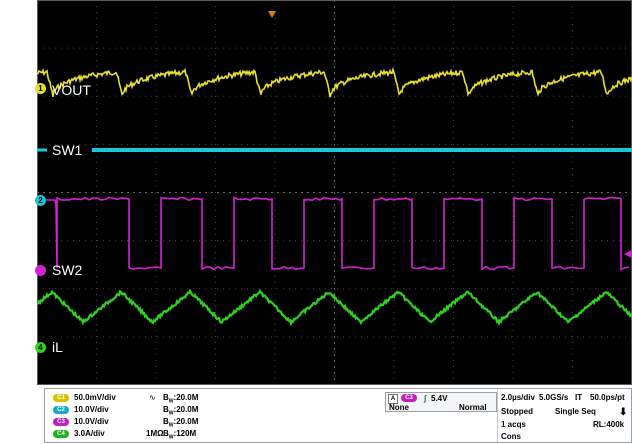 Image resolution: width=632 pixels, height=444 pixels. What do you see at coordinates (439, 398) in the screenshot?
I see `trigger-level: 5.4V` at bounding box center [439, 398].